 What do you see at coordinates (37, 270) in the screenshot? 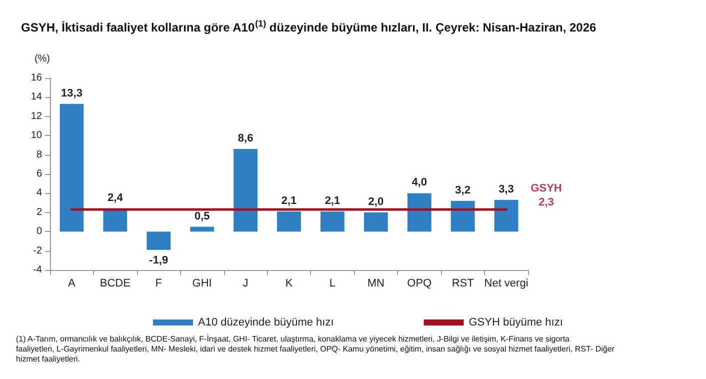
I see `y-tick-label: -4` at bounding box center [37, 270].